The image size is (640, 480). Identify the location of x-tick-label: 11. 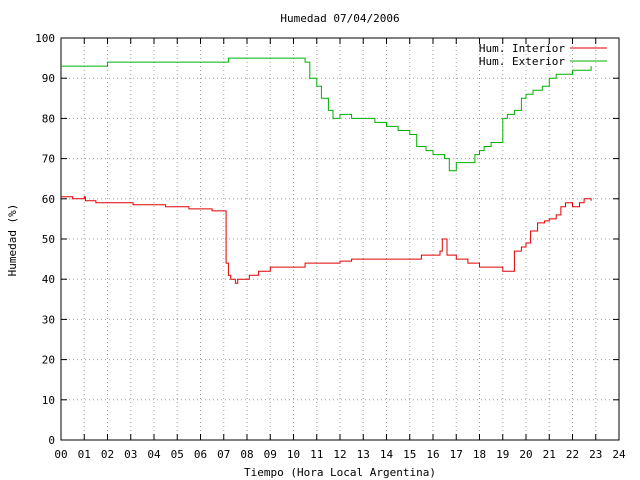
(316, 454).